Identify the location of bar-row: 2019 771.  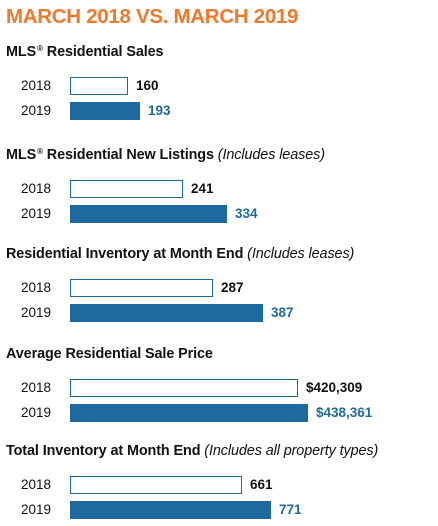
(219, 510).